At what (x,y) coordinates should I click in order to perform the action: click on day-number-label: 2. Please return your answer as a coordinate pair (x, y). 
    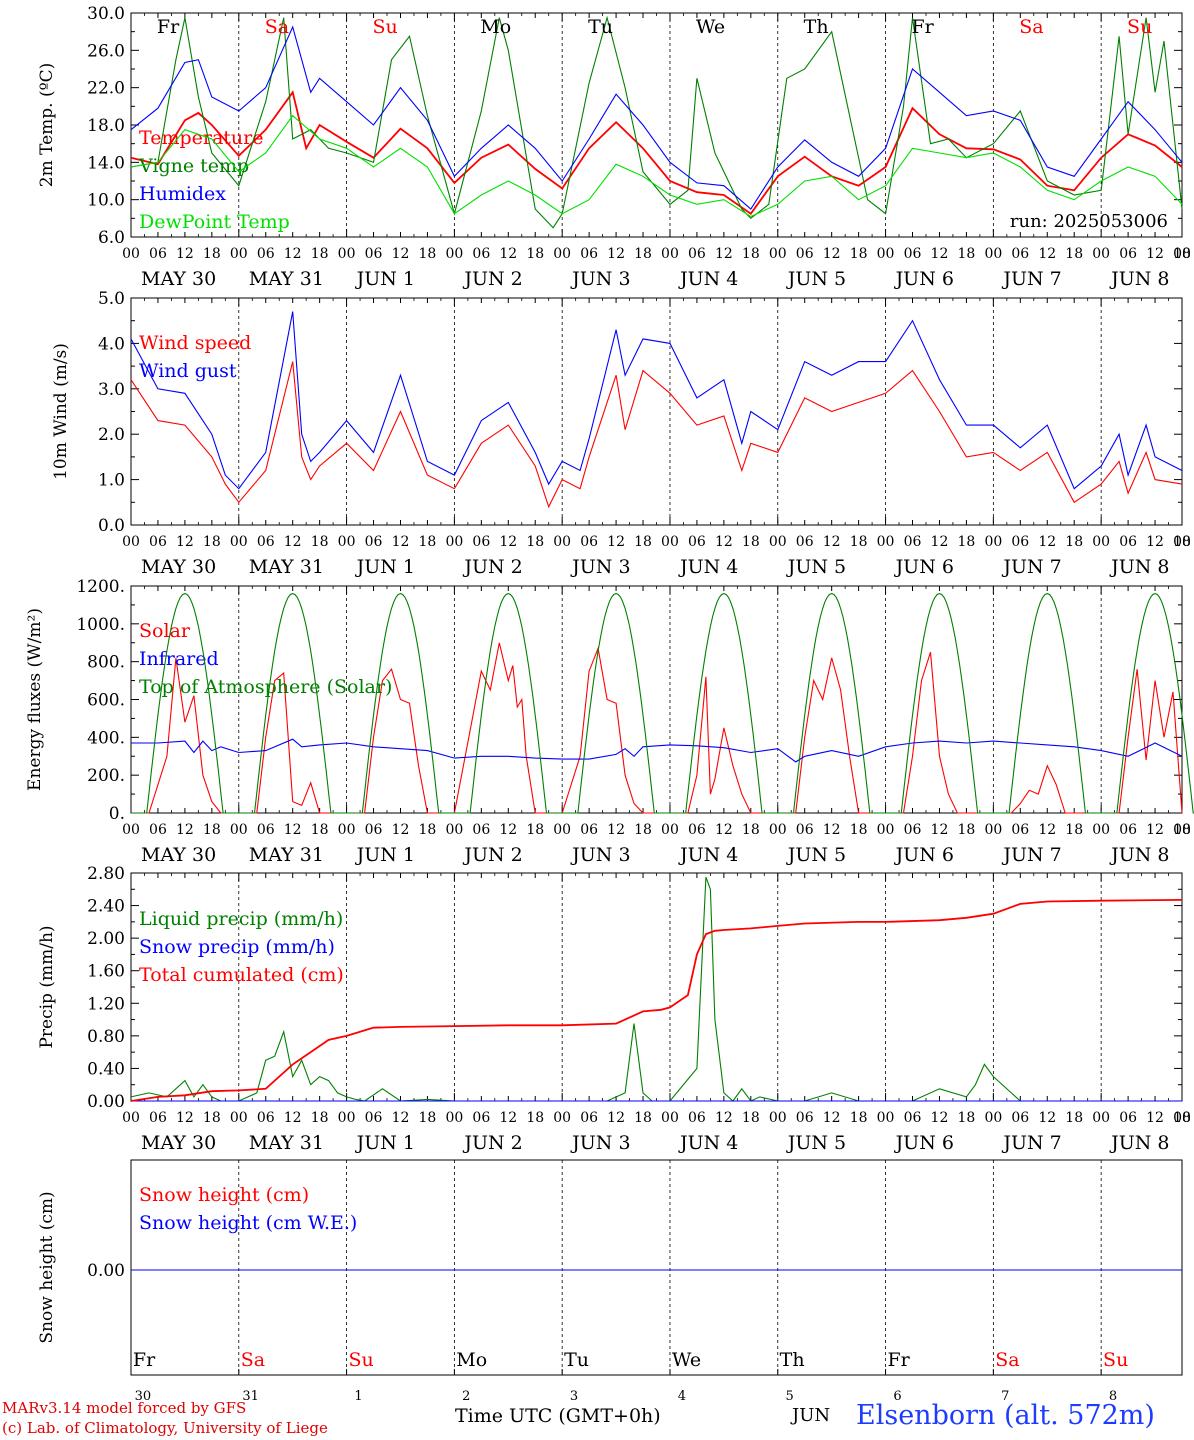
    Looking at the image, I should click on (466, 1396).